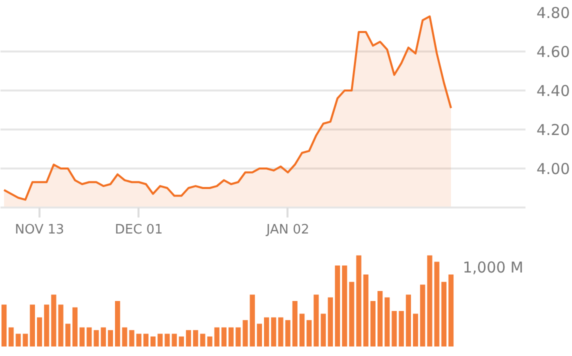 This screenshot has width=572, height=356. I want to click on x-tick-label: JAN 02, so click(287, 230).